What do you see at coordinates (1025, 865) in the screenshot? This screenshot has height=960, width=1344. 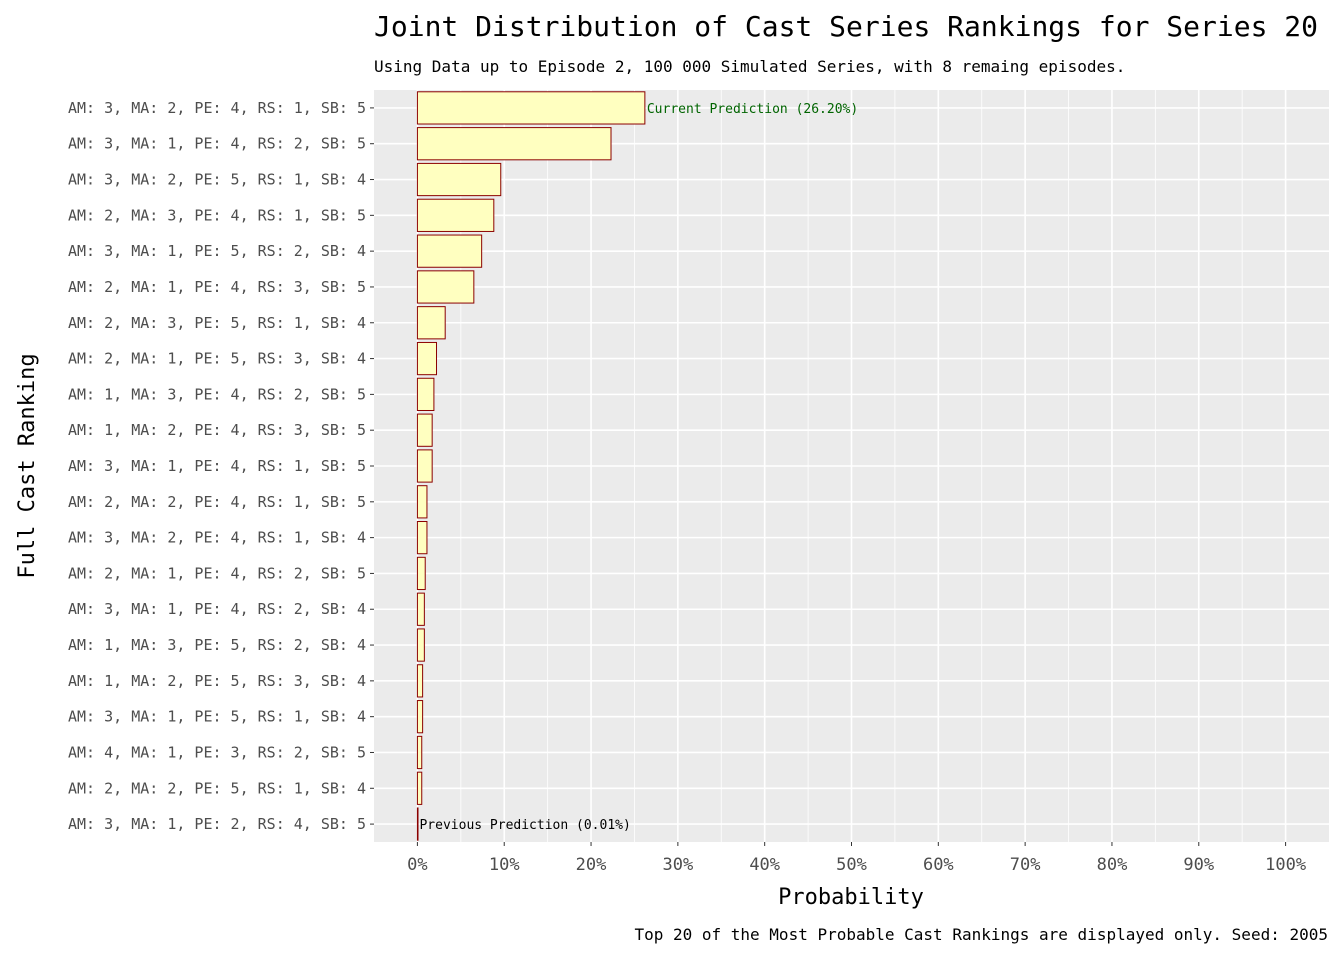 I see `x-tick-label: 70%` at bounding box center [1025, 865].